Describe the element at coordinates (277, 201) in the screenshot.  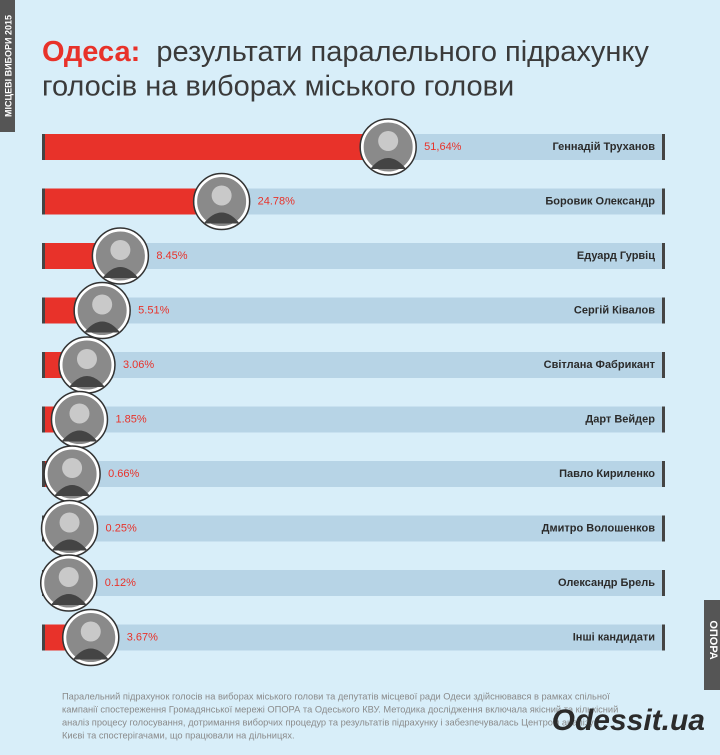
I see `value-label: 24.78%` at that location.